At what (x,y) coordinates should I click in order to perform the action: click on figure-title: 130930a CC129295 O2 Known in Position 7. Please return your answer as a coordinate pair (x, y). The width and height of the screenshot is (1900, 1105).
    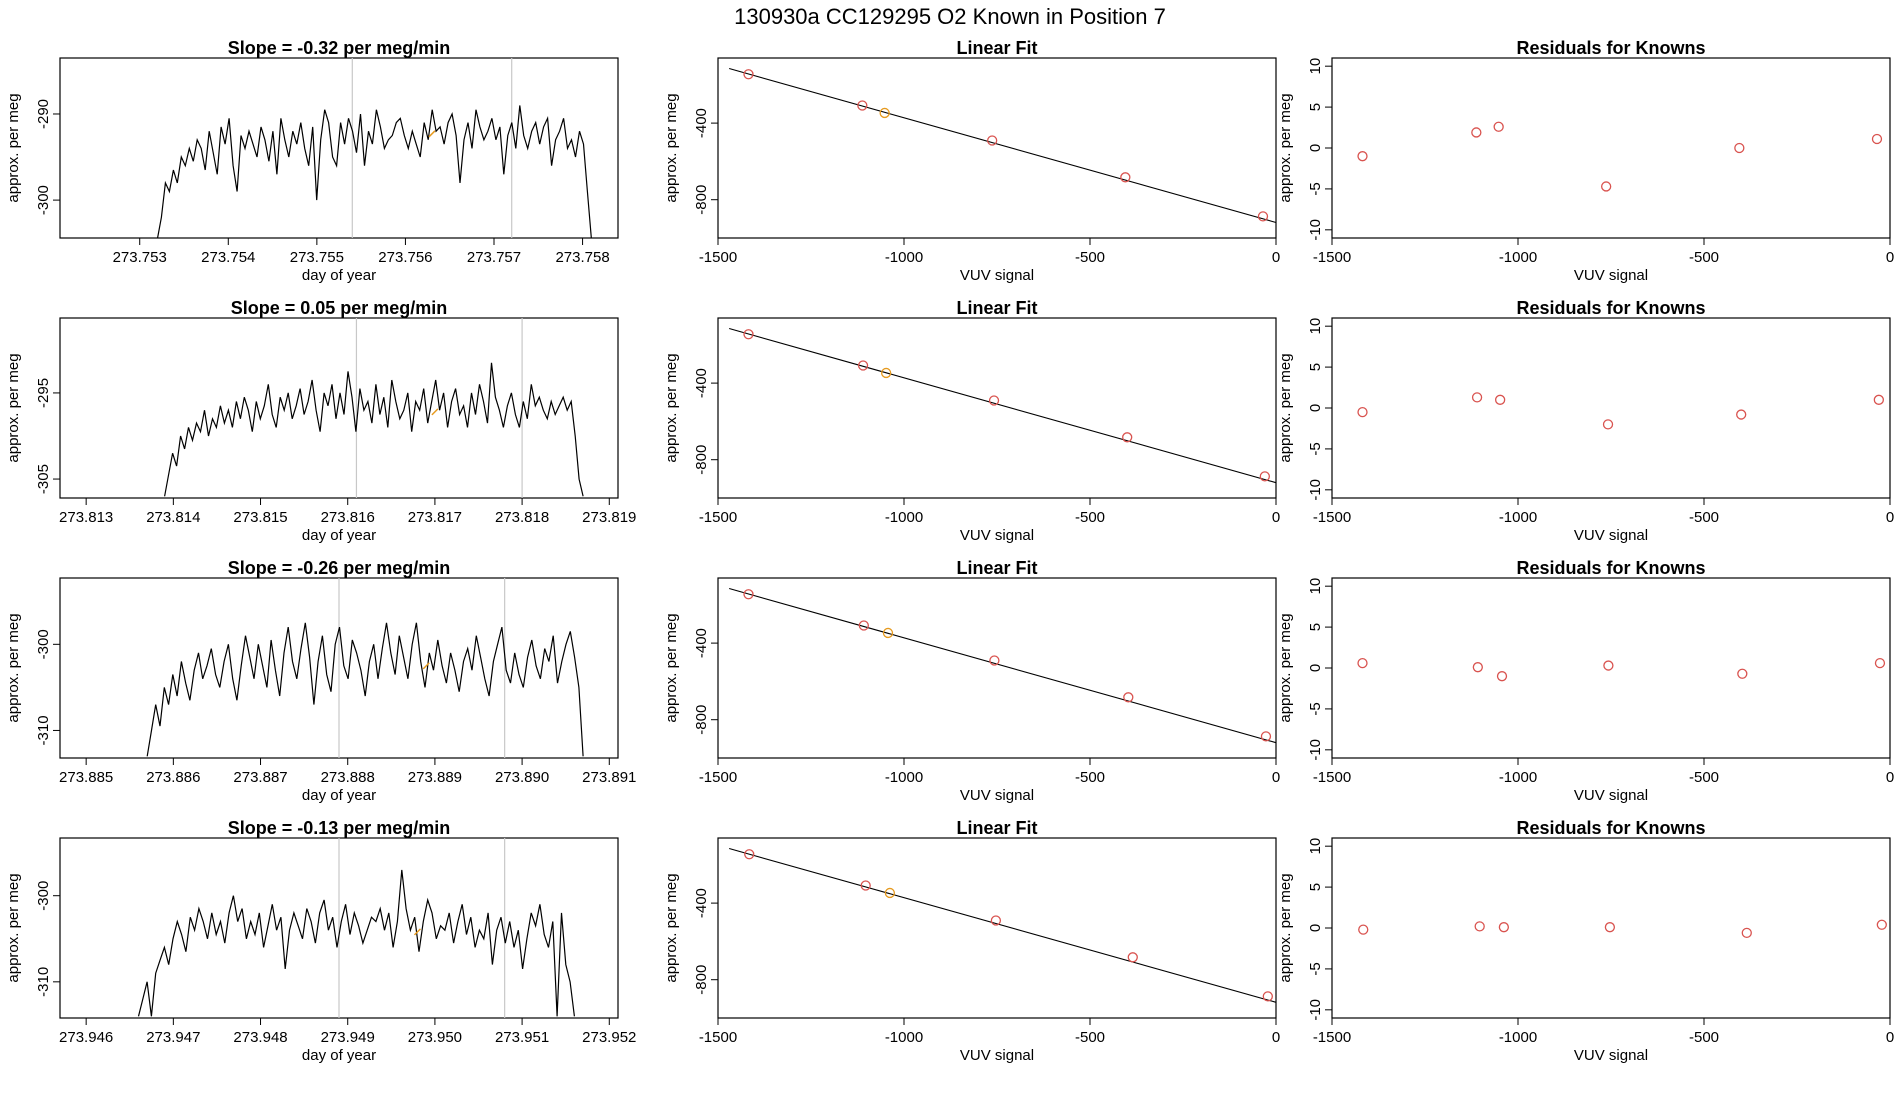
    Looking at the image, I should click on (950, 16).